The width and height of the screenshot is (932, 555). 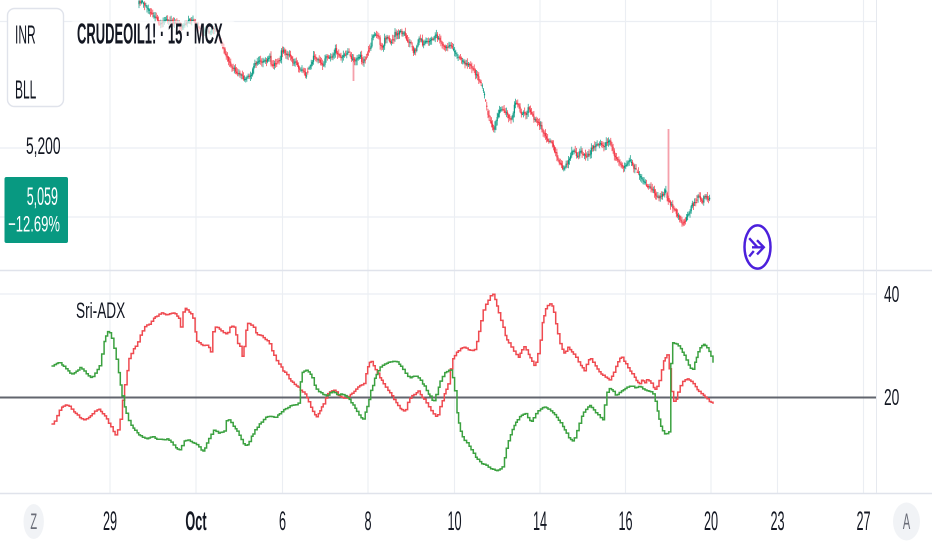 What do you see at coordinates (907, 521) in the screenshot?
I see `svg-text: A` at bounding box center [907, 521].